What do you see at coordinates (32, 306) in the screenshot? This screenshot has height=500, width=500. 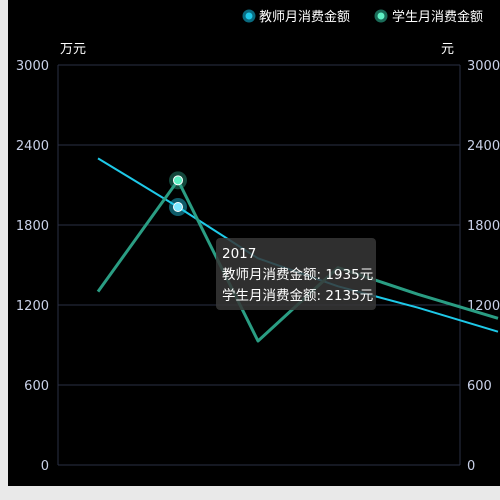 I see `y-left-tick-label: 1200` at bounding box center [32, 306].